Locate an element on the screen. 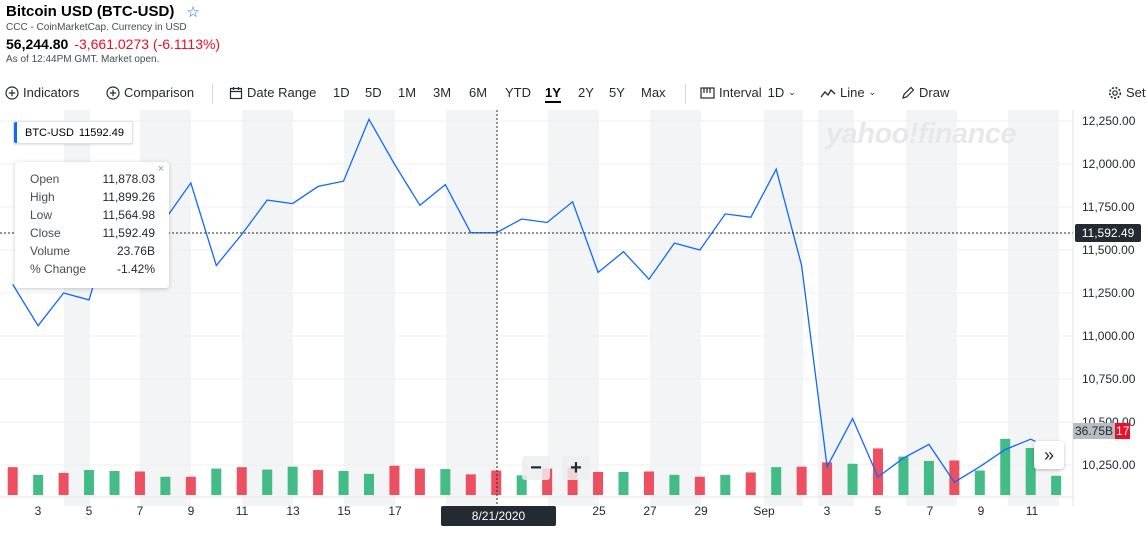 This screenshot has height=538, width=1146. tooltip-label: % Change is located at coordinates (58, 269).